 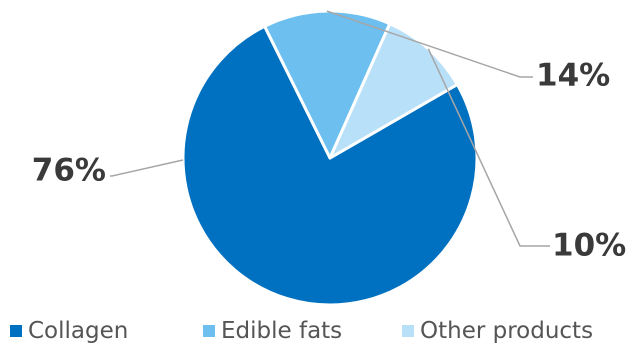 I want to click on legend-swatch-edible-fats, so click(x=209, y=331).